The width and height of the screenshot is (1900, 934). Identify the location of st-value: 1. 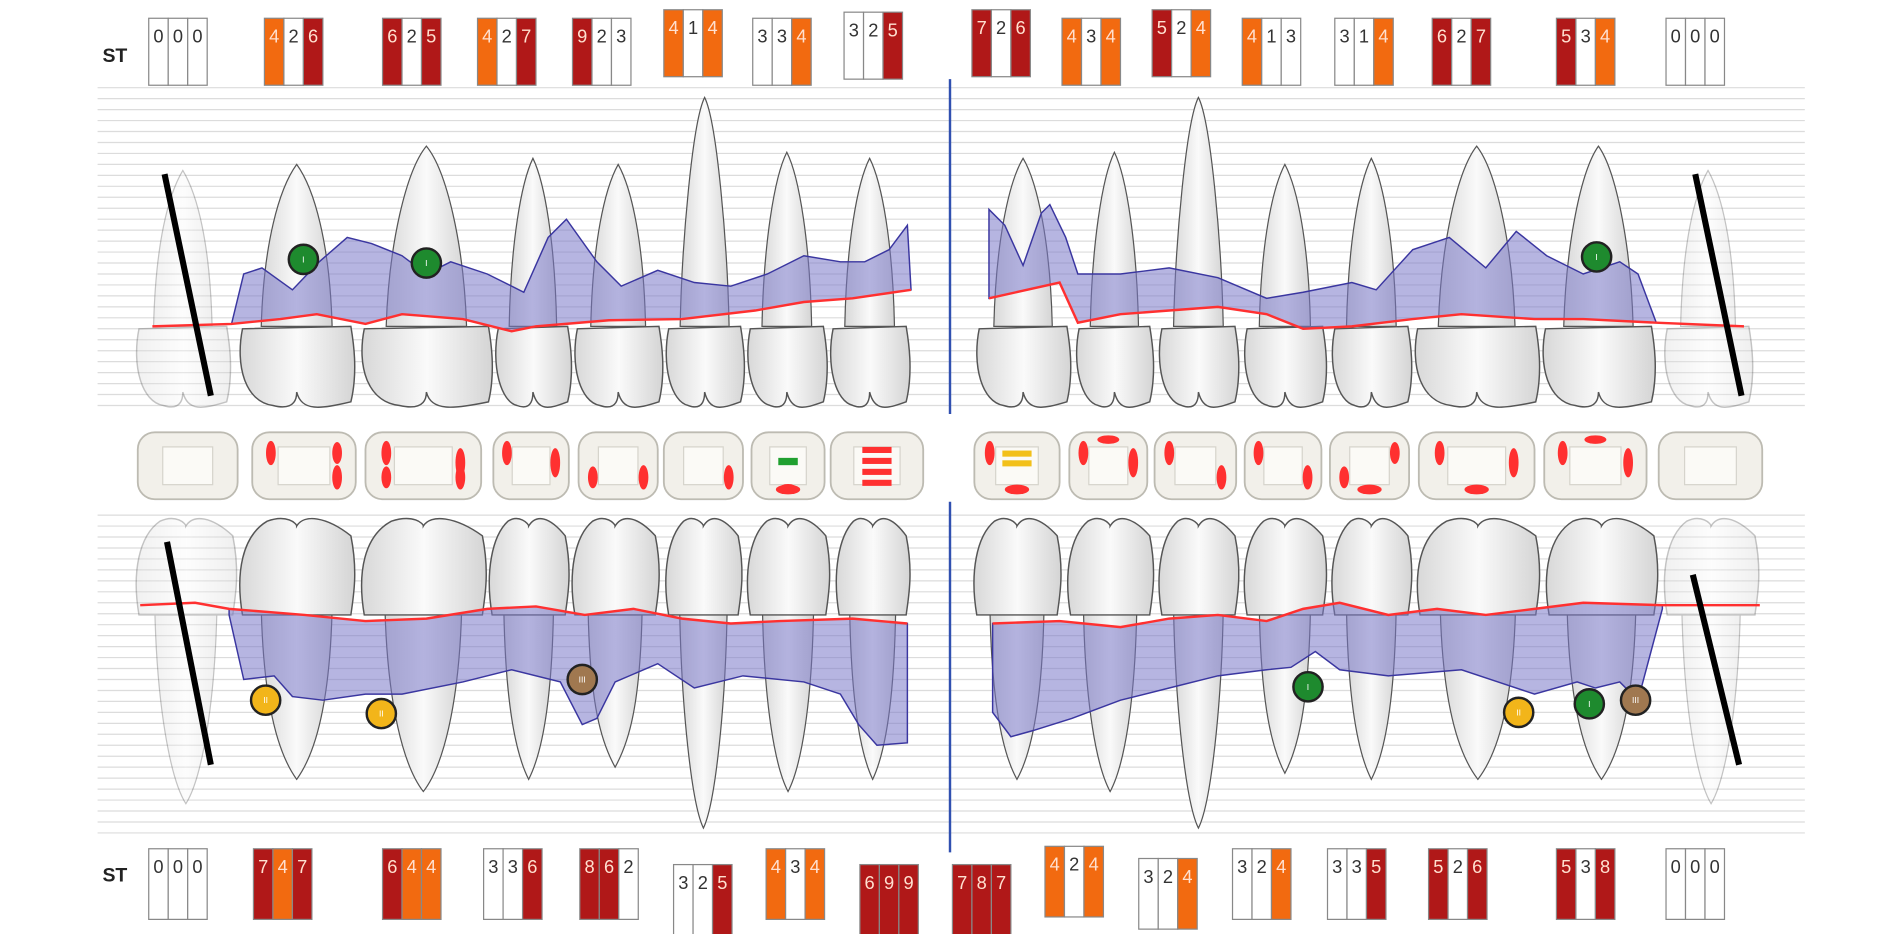
(1271, 36).